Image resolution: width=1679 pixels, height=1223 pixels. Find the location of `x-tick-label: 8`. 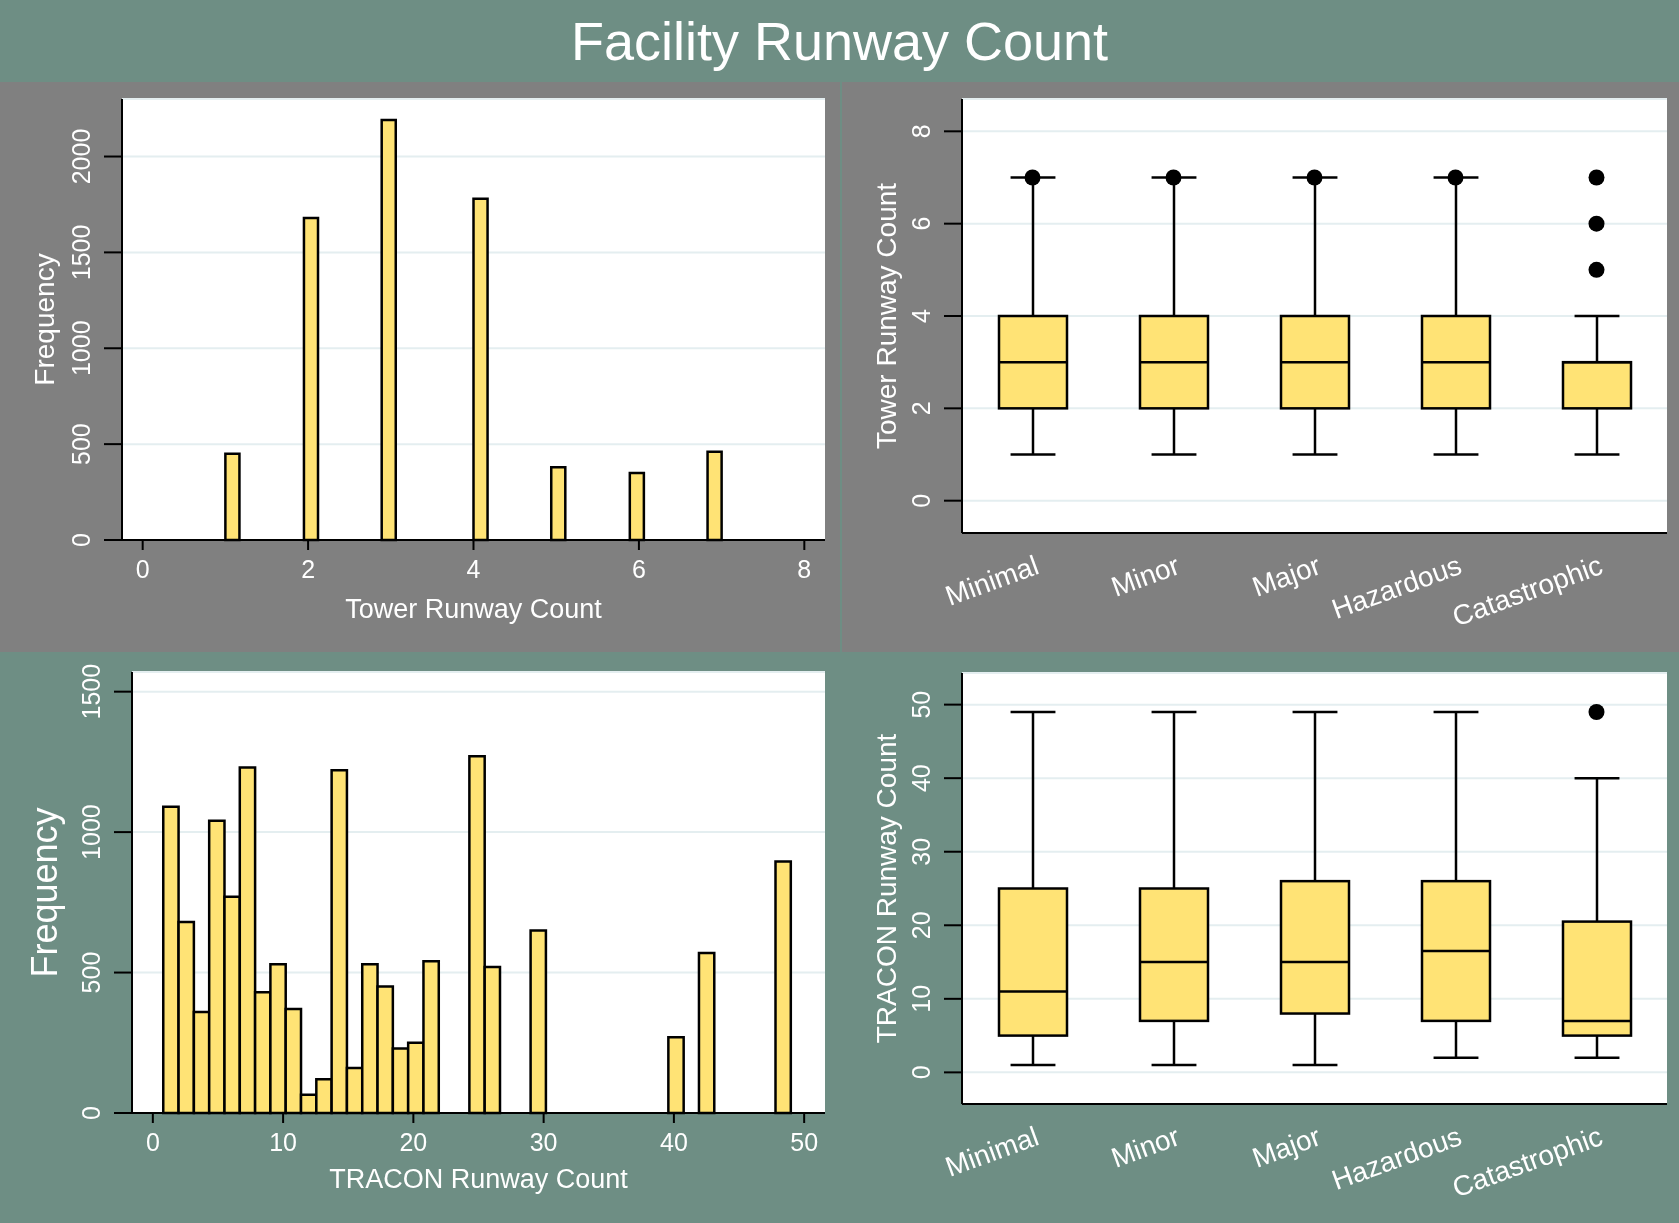

x-tick-label: 8 is located at coordinates (804, 569).